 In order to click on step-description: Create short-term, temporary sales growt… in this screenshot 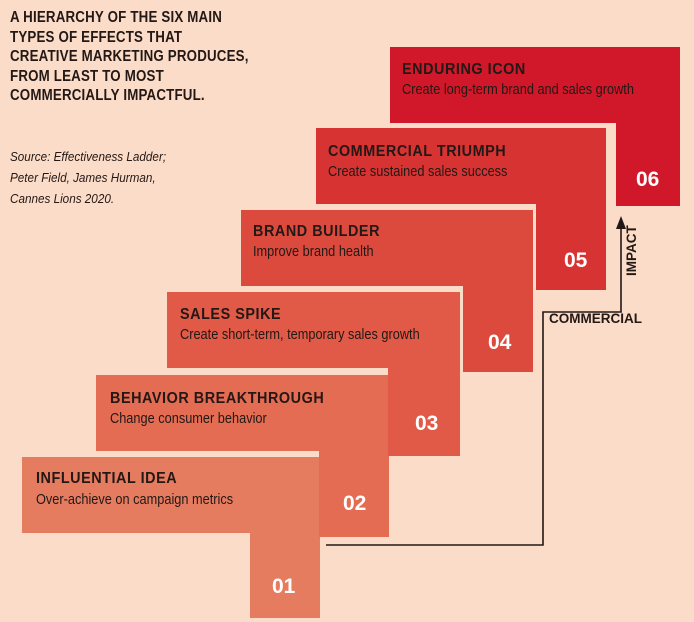, I will do `click(300, 335)`.